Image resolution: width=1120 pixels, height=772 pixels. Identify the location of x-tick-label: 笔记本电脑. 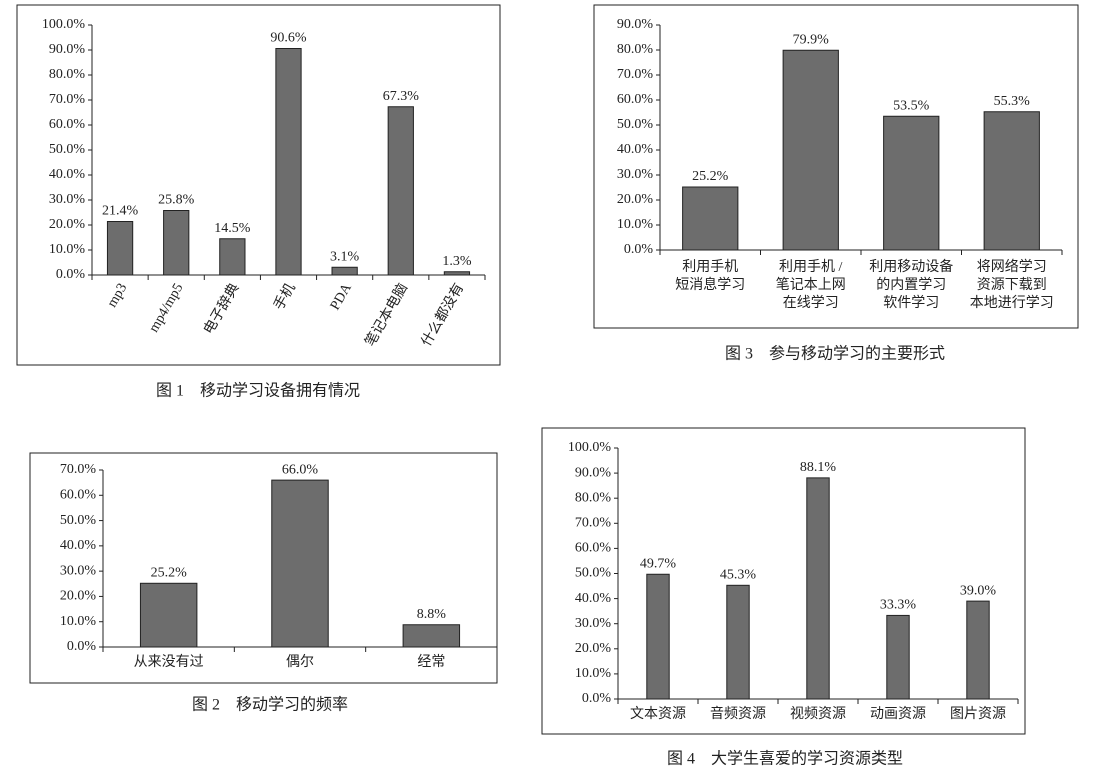
(386, 315).